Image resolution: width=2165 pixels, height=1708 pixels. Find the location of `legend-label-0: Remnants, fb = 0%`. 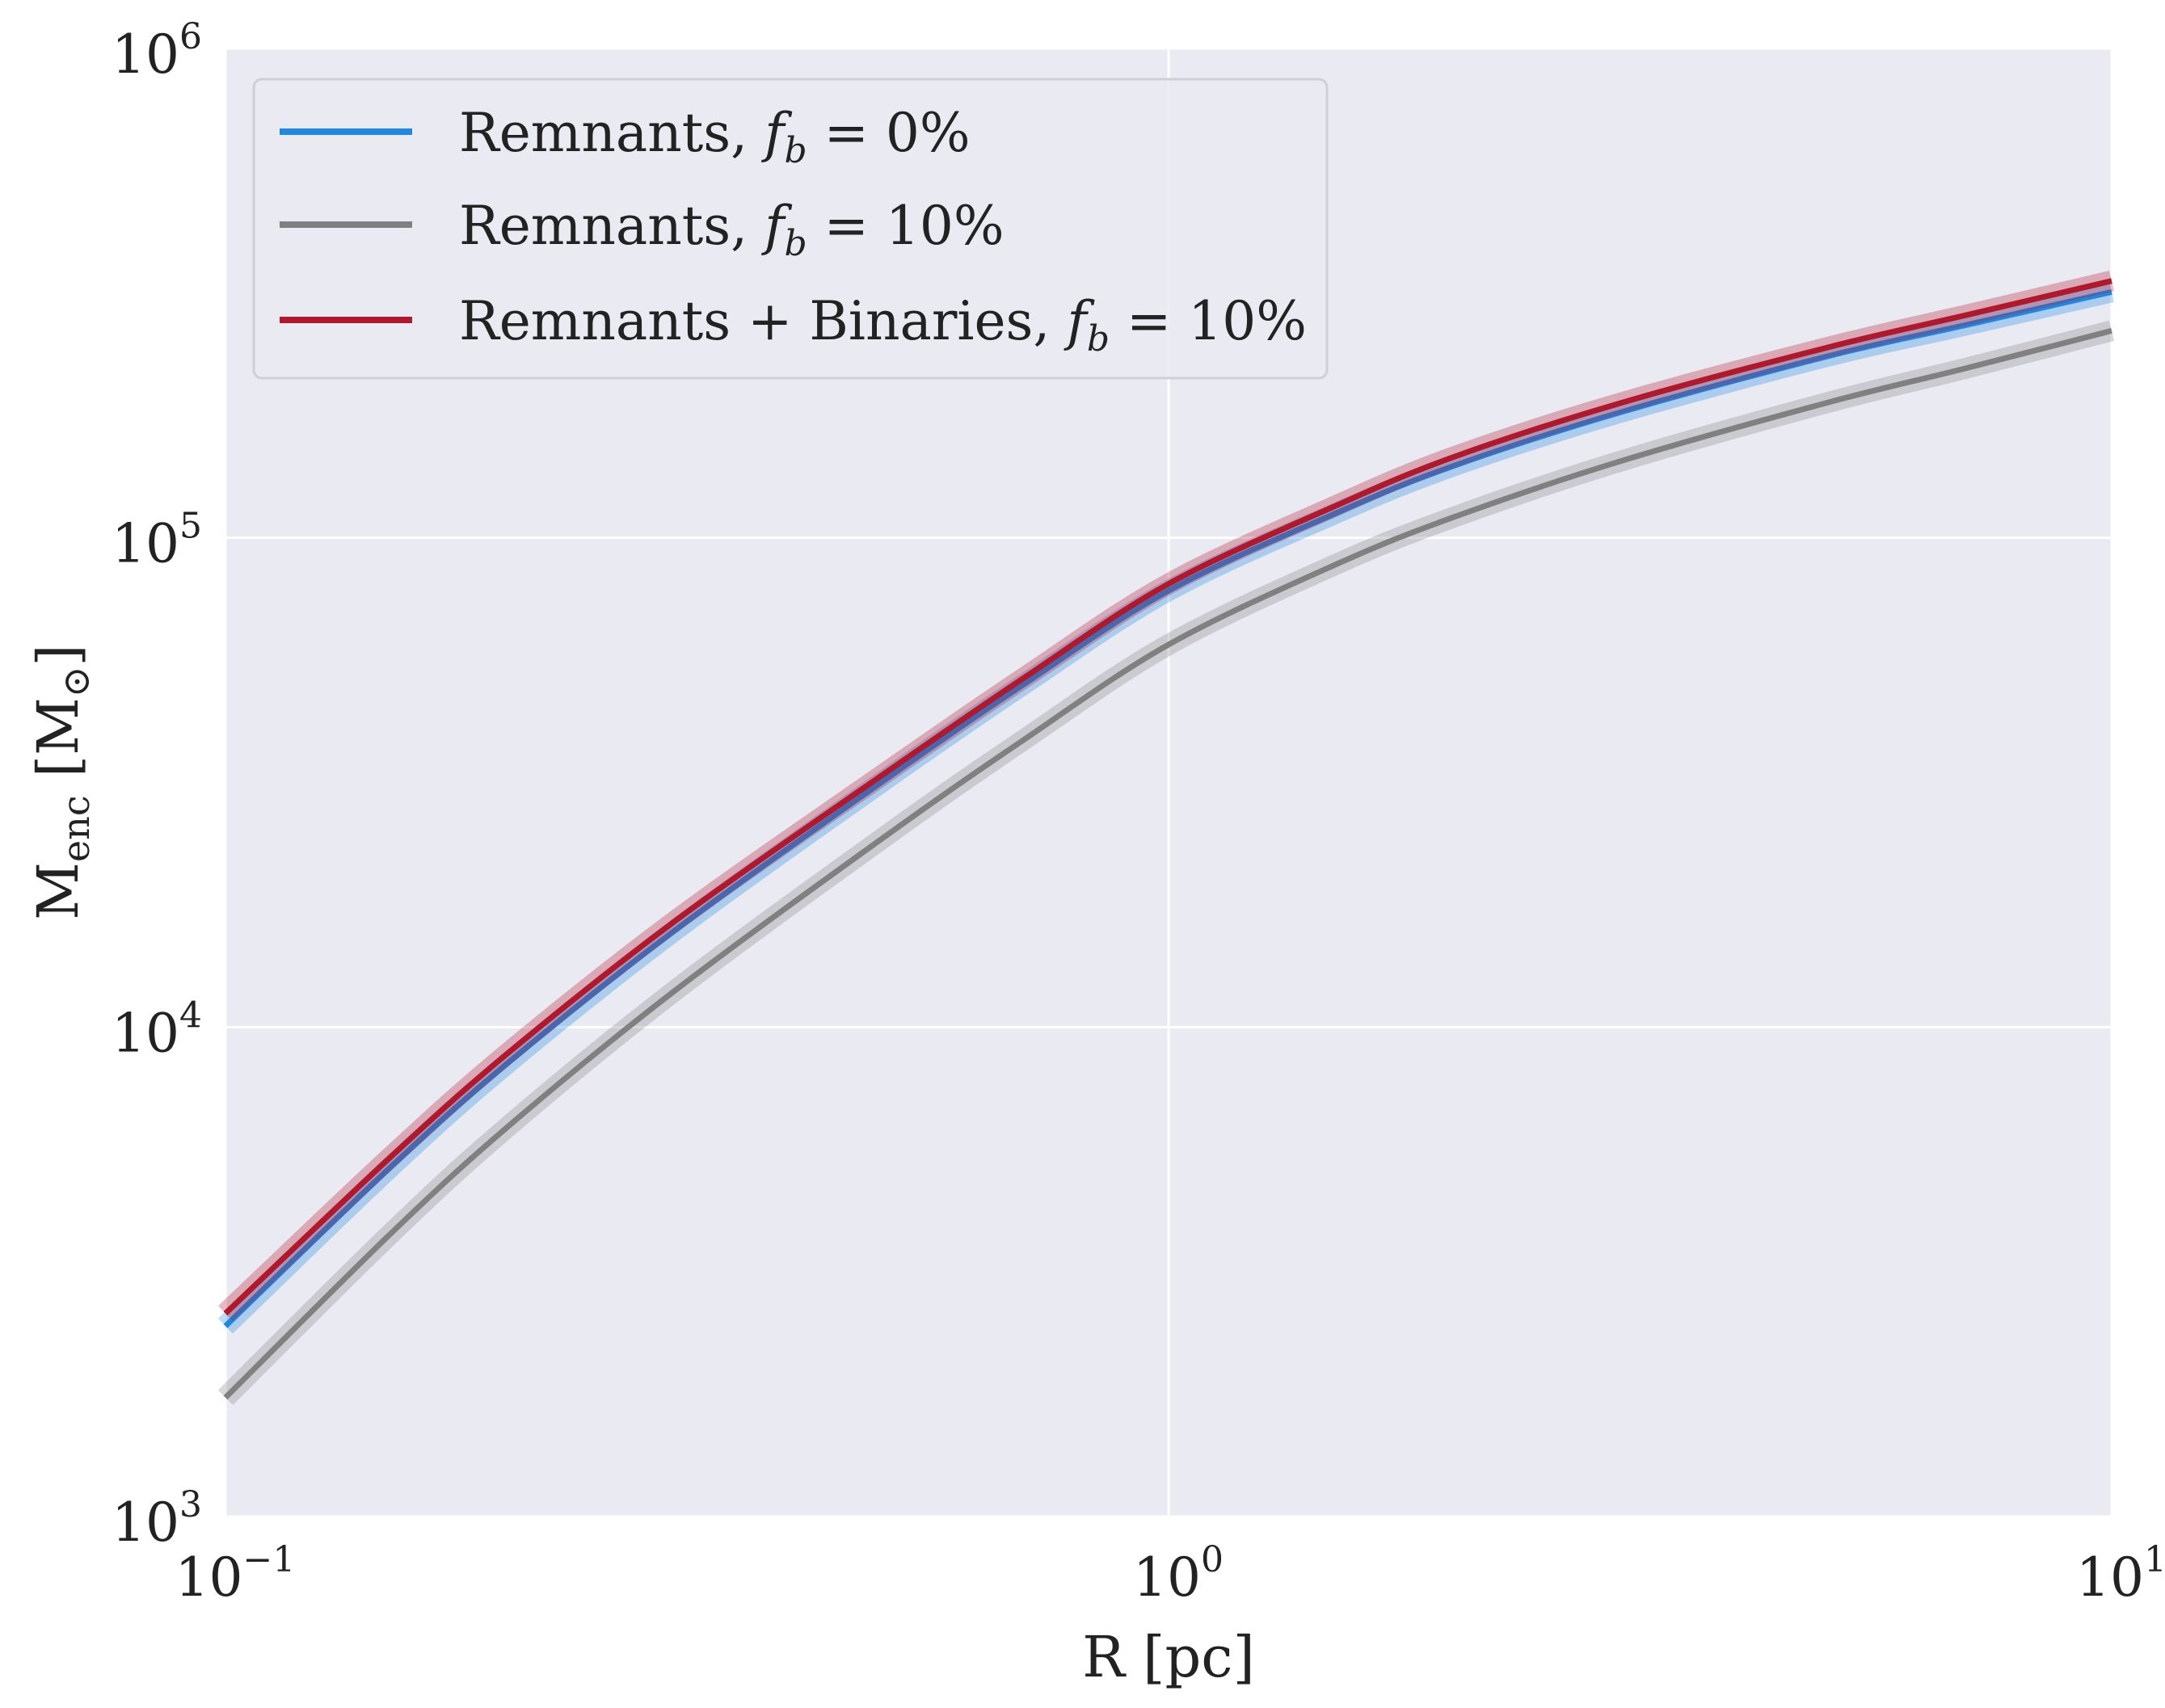

legend-label-0: Remnants, fb = 0% is located at coordinates (715, 136).